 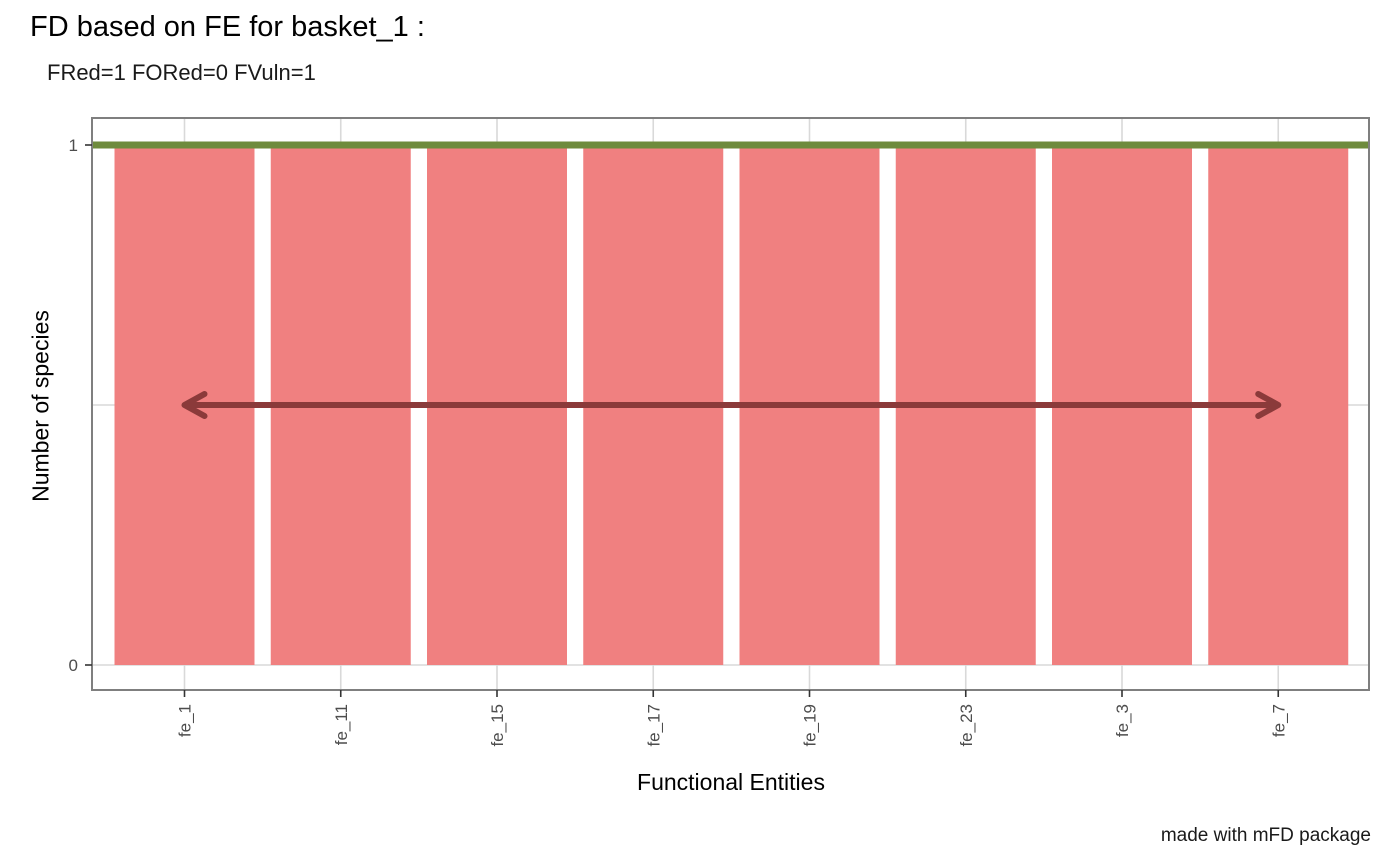 What do you see at coordinates (653, 725) in the screenshot?
I see `x-tick-label: fe_17` at bounding box center [653, 725].